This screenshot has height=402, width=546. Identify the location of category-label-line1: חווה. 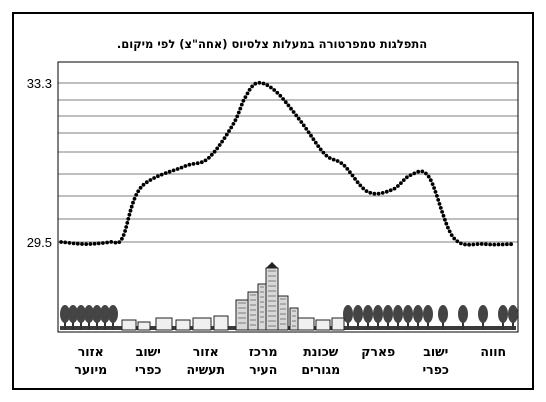
(493, 351).